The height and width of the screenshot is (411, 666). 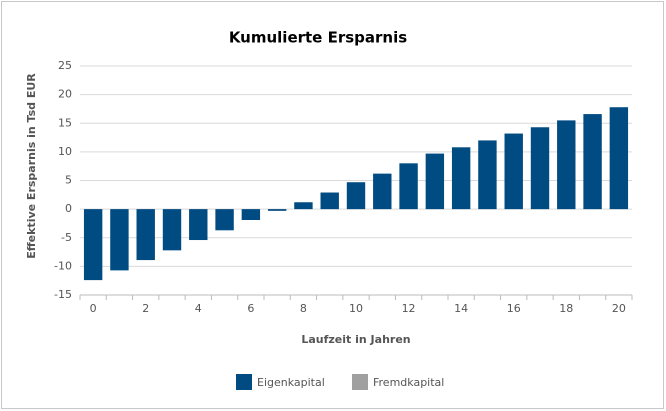 What do you see at coordinates (65, 65) in the screenshot?
I see `y-tick-label: 25` at bounding box center [65, 65].